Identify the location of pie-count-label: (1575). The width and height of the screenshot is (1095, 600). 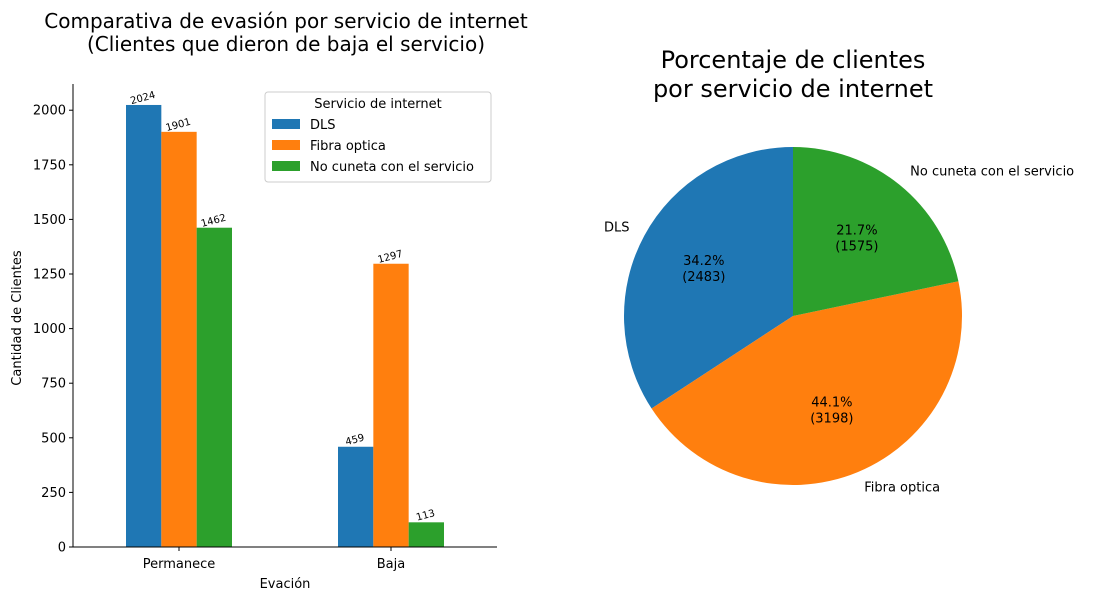
(856, 246).